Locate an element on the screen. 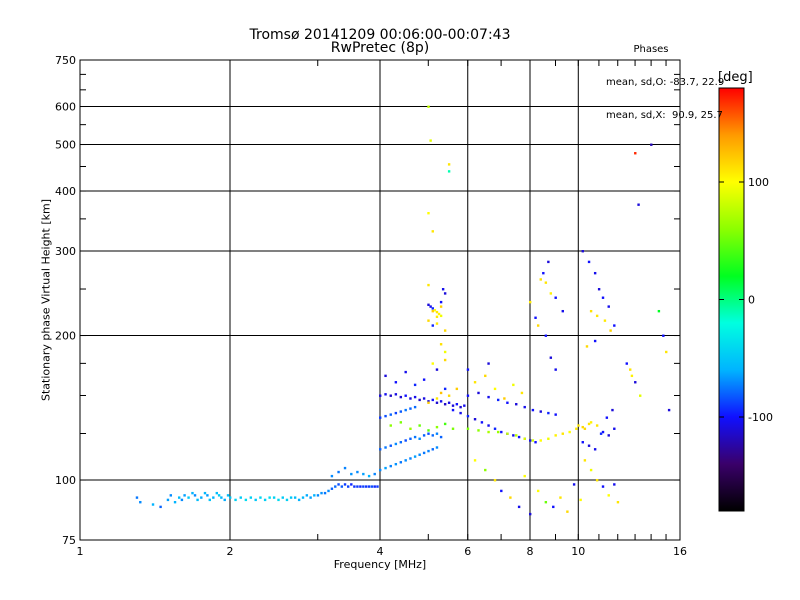 The image size is (800, 600). x-tick-label: 1 is located at coordinates (80, 551).